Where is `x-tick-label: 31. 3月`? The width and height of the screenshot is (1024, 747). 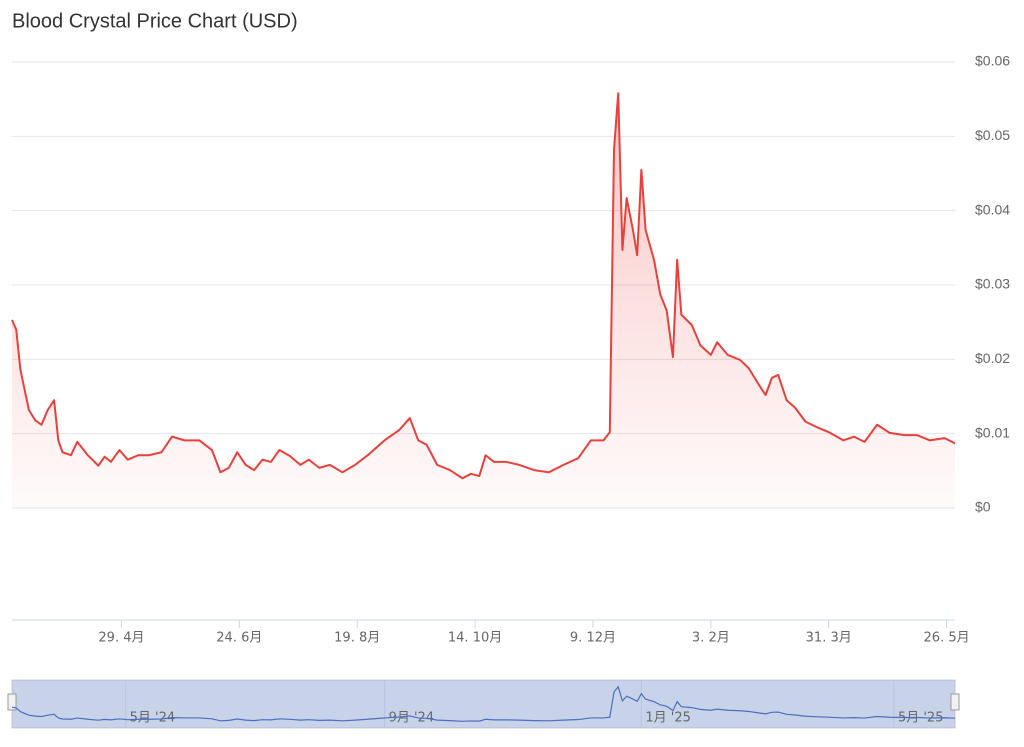 x-tick-label: 31. 3月 is located at coordinates (829, 638).